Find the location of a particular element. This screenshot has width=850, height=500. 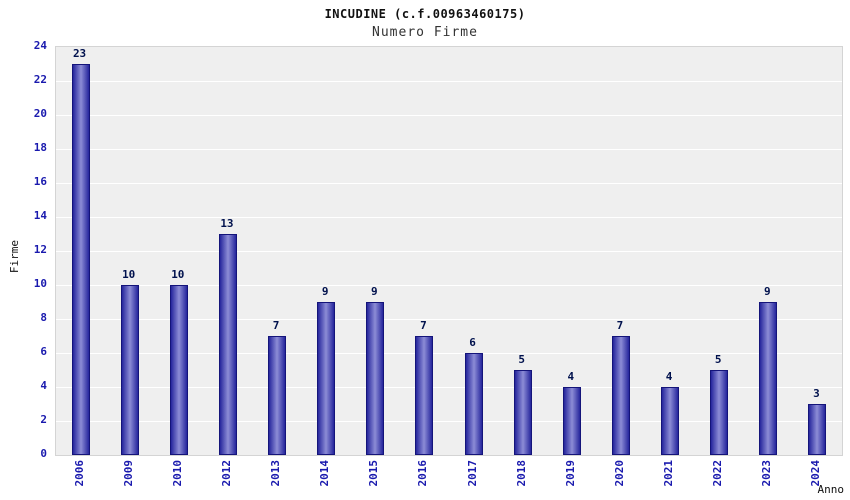

x-tick-label: 2015 is located at coordinates (374, 473).